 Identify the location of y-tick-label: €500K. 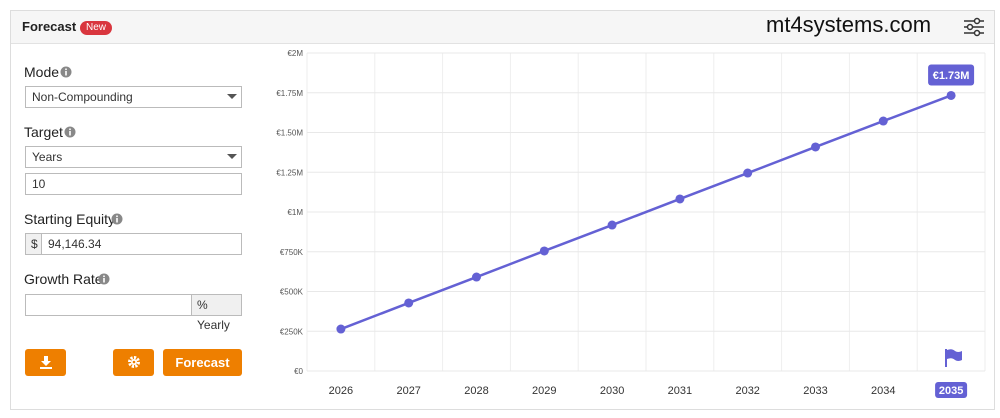
(292, 292).